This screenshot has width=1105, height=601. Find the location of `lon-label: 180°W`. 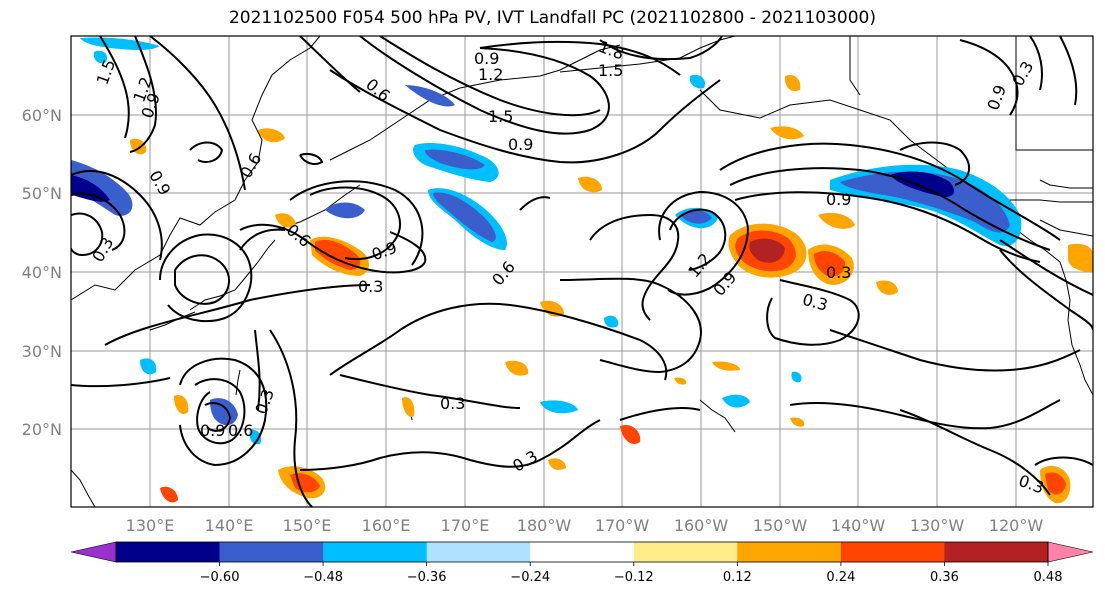

lon-label: 180°W is located at coordinates (544, 525).